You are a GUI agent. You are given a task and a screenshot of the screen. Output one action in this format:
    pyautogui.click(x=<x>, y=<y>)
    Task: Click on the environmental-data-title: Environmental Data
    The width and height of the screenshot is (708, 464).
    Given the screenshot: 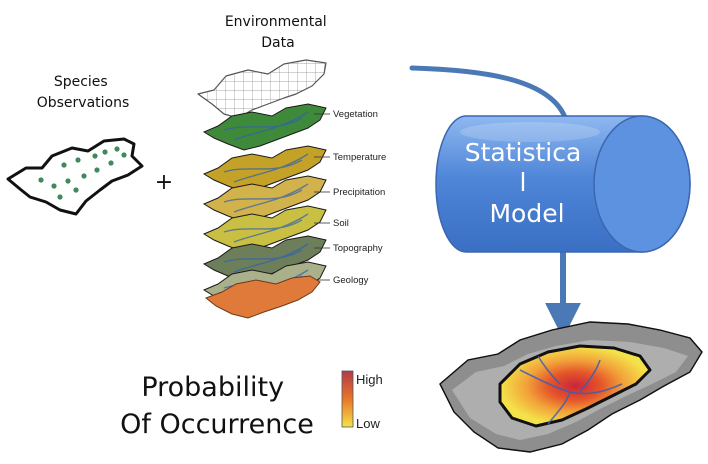 What is the action you would take?
    pyautogui.click(x=278, y=32)
    